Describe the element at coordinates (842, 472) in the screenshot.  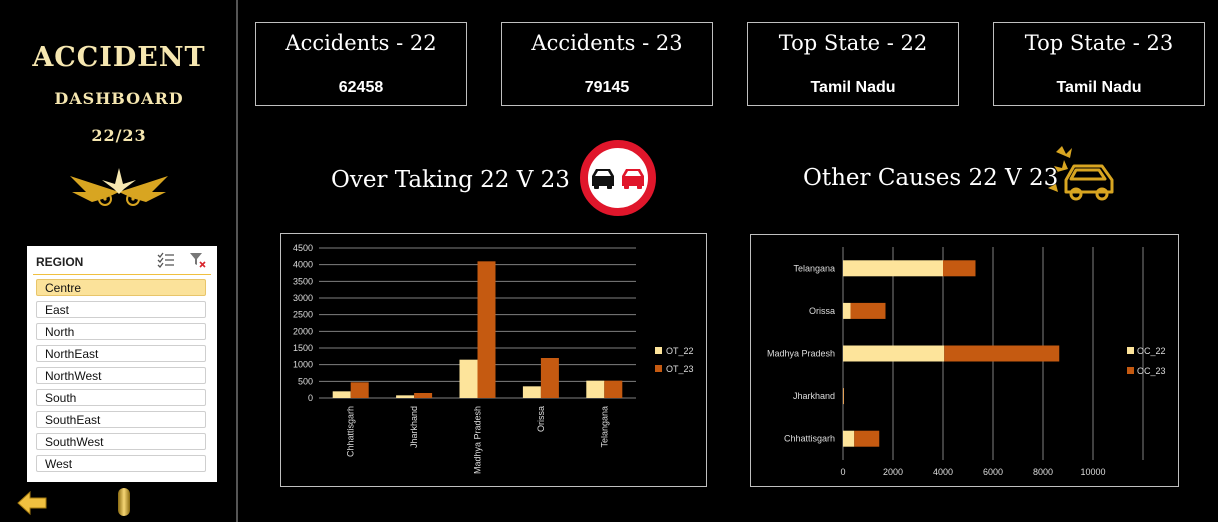
I see `x-tick-label: 0` at that location.